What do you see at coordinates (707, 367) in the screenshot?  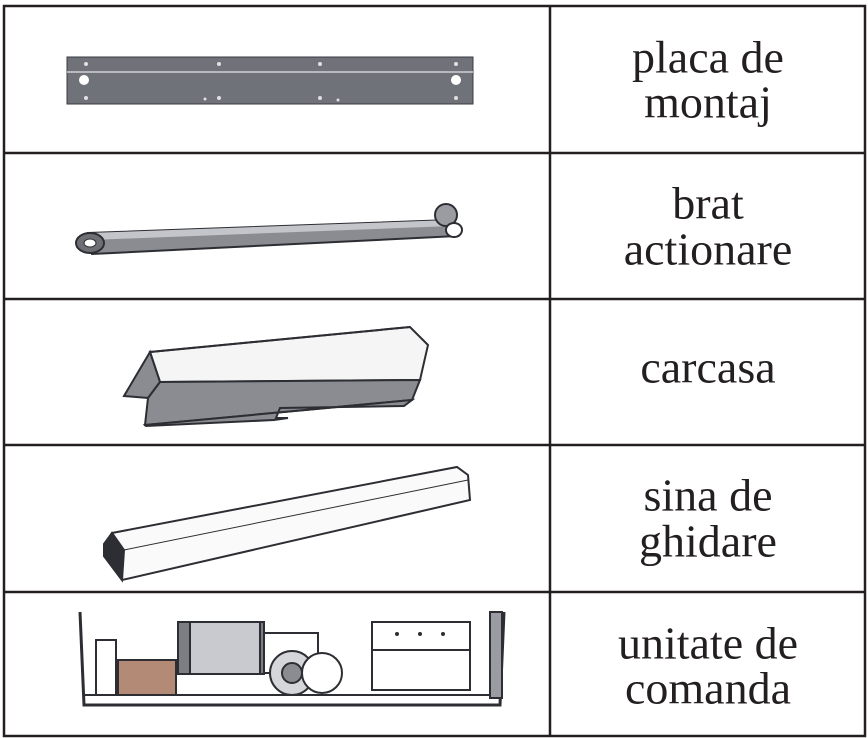 I see `part-name: carcasa` at bounding box center [707, 367].